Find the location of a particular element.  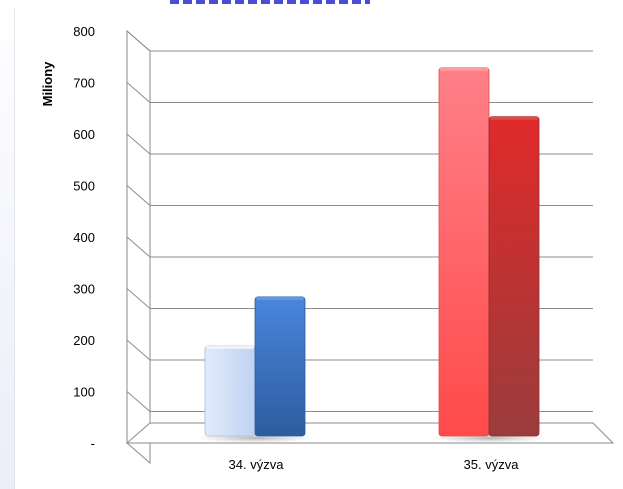

y-tick-label-4: 400 is located at coordinates (84, 237).